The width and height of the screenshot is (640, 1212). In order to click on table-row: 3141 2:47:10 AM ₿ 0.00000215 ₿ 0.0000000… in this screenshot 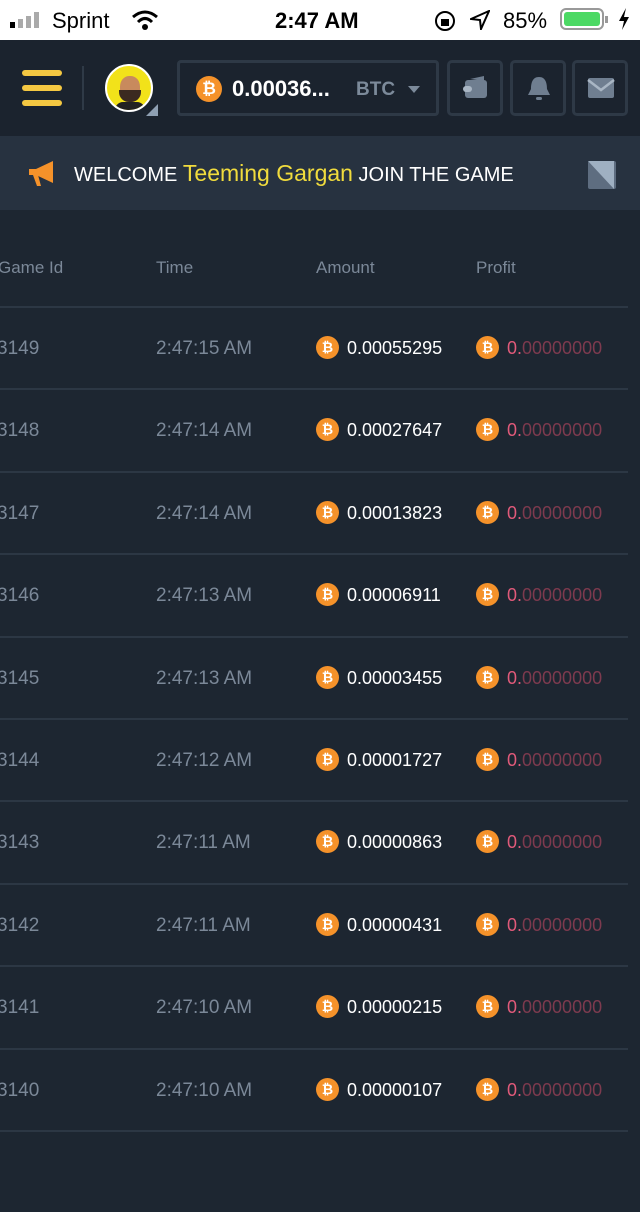, I will do `click(314, 1006)`.